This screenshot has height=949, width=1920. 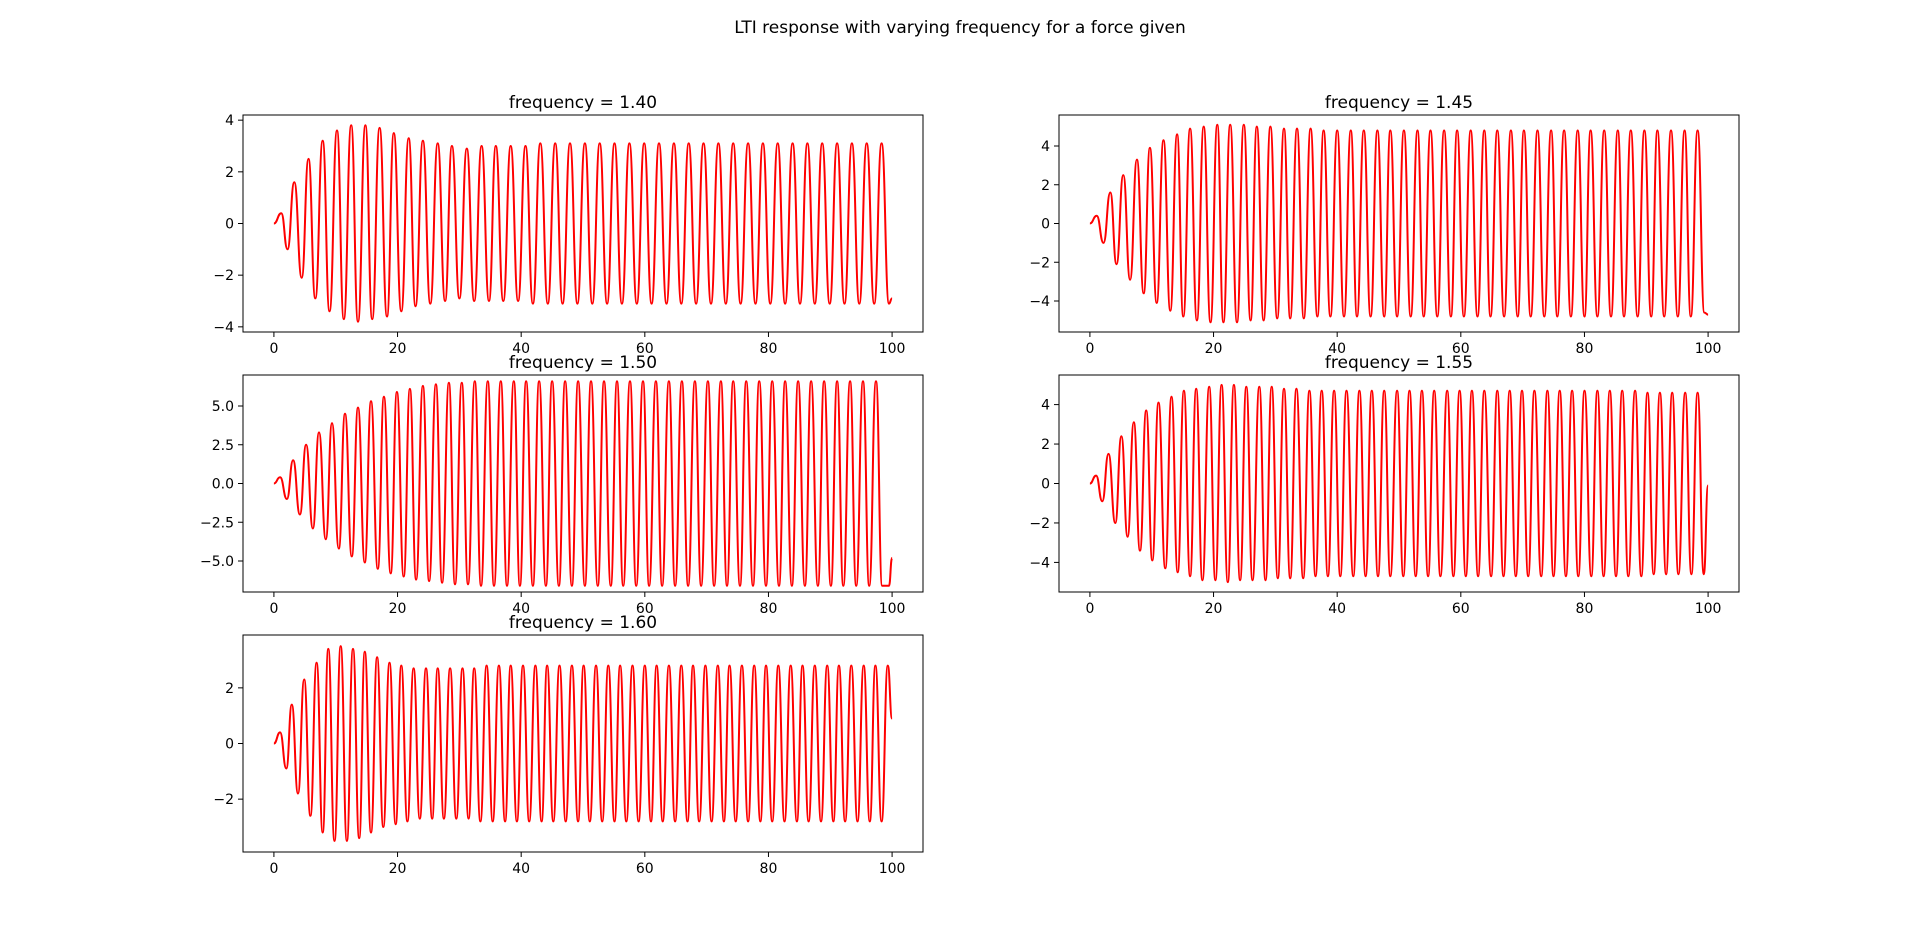 I want to click on subplot-title: frequency = 1.50, so click(x=583, y=363).